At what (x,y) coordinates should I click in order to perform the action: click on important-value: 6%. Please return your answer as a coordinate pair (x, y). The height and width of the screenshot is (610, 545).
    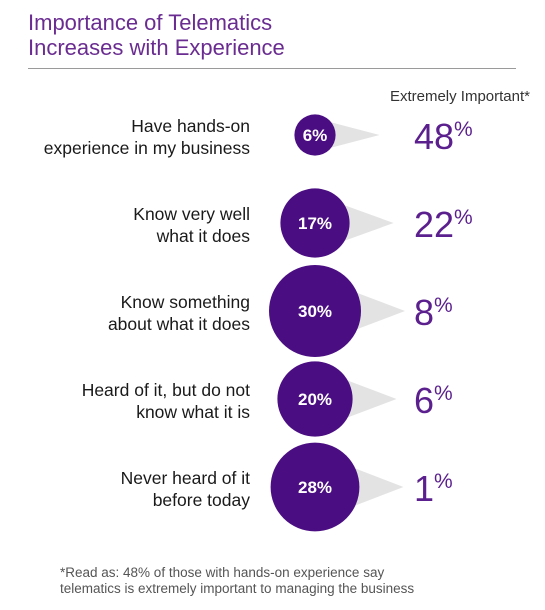
    Looking at the image, I should click on (433, 400).